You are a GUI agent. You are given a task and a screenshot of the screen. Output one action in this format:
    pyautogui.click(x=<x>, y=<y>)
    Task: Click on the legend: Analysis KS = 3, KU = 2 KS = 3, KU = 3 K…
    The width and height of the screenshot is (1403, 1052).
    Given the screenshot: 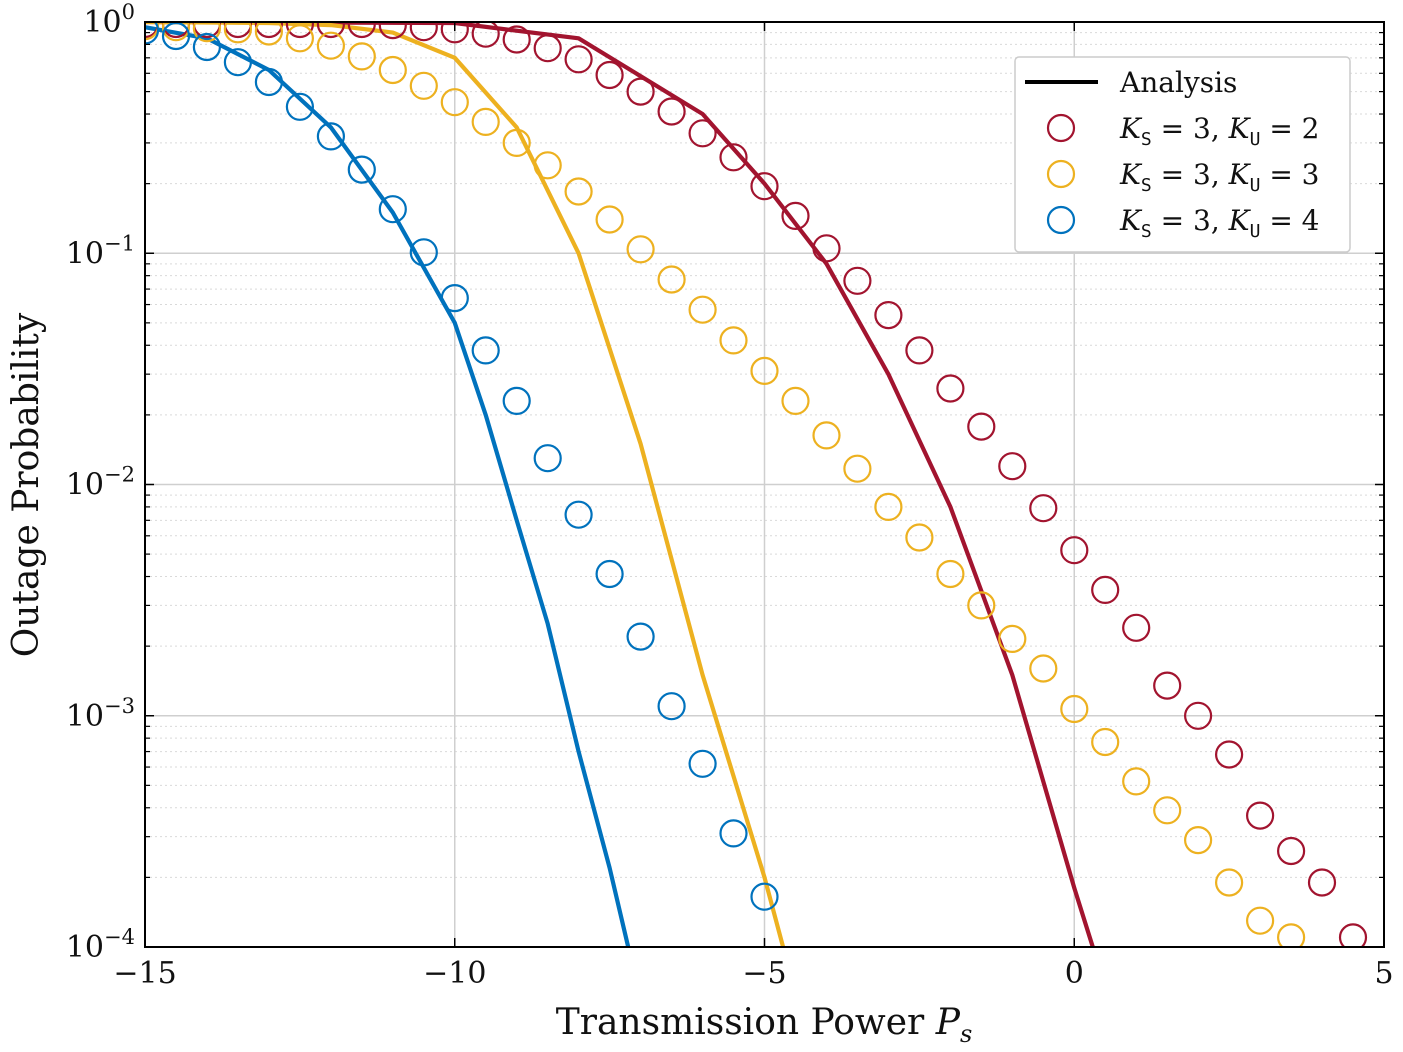 What is the action you would take?
    pyautogui.click(x=1182, y=154)
    